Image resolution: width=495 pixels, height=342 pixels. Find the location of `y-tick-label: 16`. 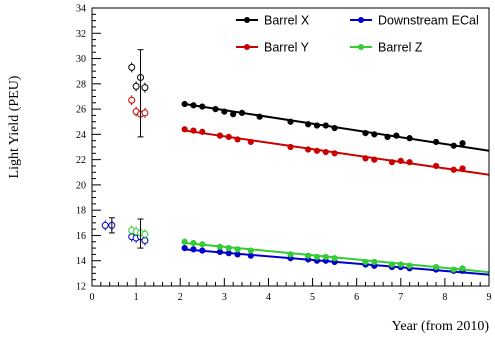

y-tick-label: 16 is located at coordinates (81, 236).